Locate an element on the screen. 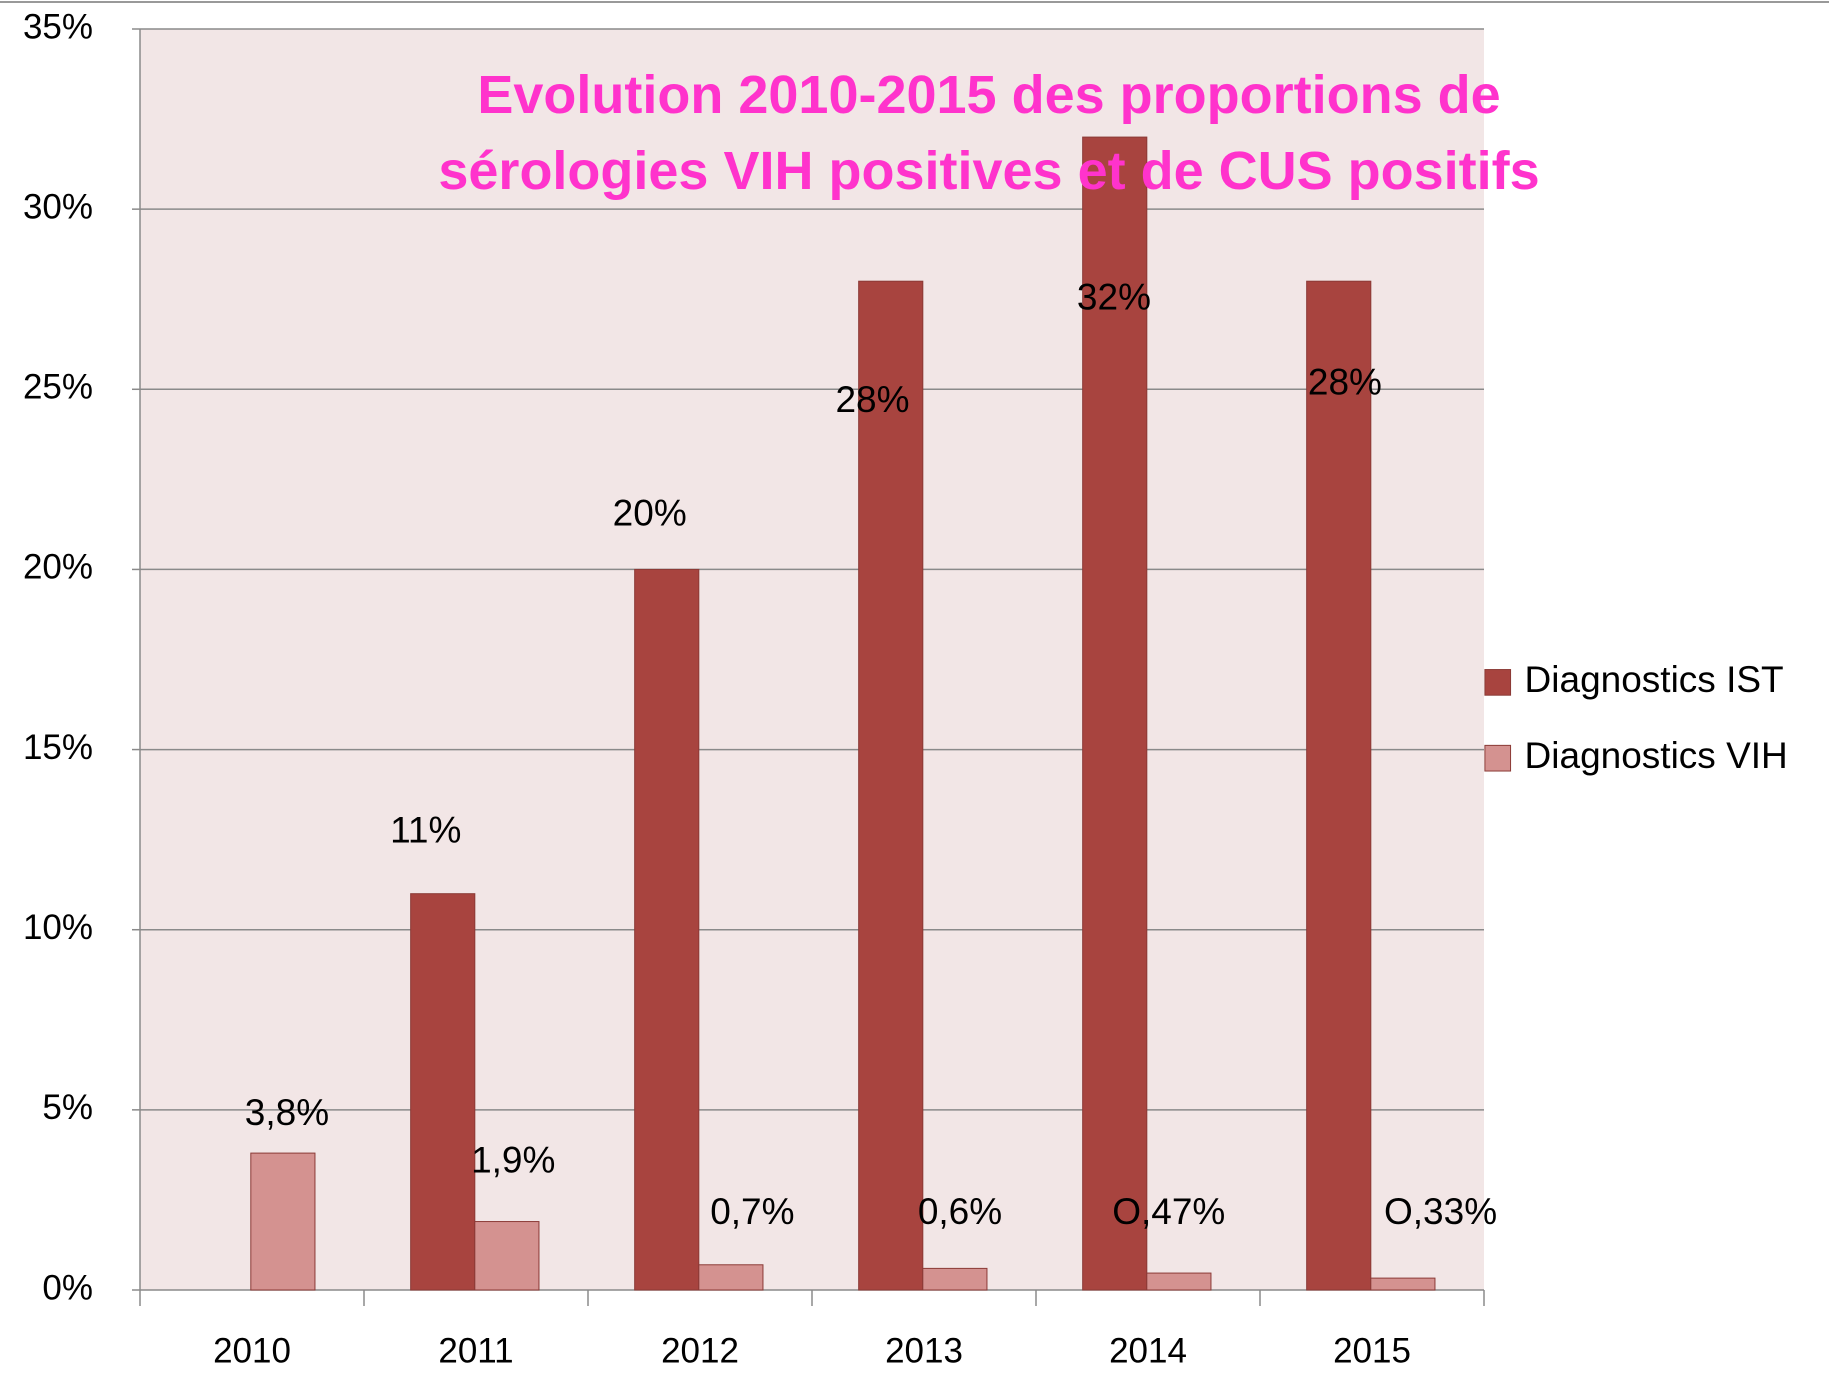  title-line: Evolution 2010-2015 des proportions de is located at coordinates (988, 95).